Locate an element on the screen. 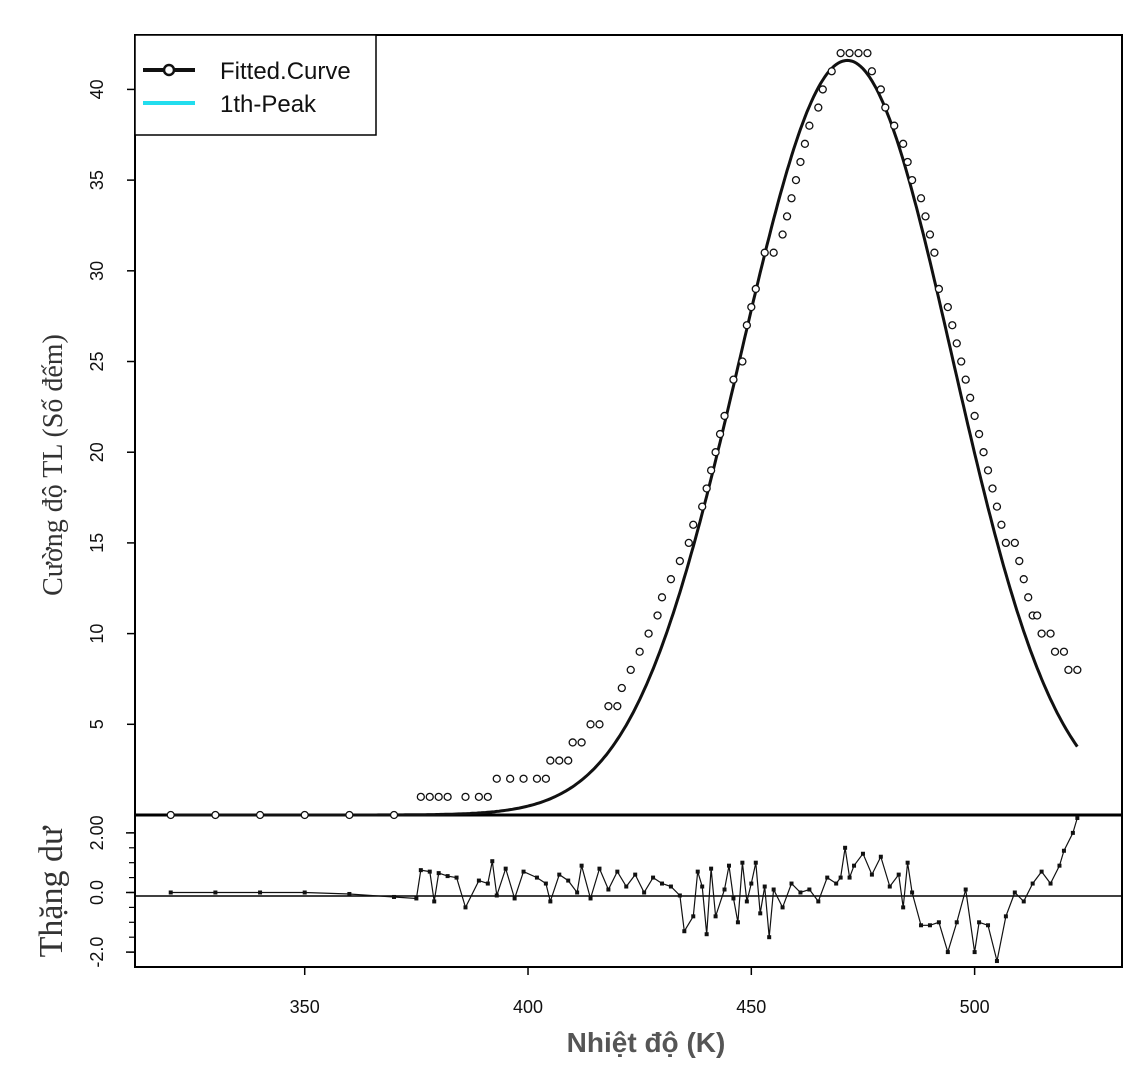 This screenshot has width=1148, height=1092. x-tick-label: 500 is located at coordinates (975, 1007).